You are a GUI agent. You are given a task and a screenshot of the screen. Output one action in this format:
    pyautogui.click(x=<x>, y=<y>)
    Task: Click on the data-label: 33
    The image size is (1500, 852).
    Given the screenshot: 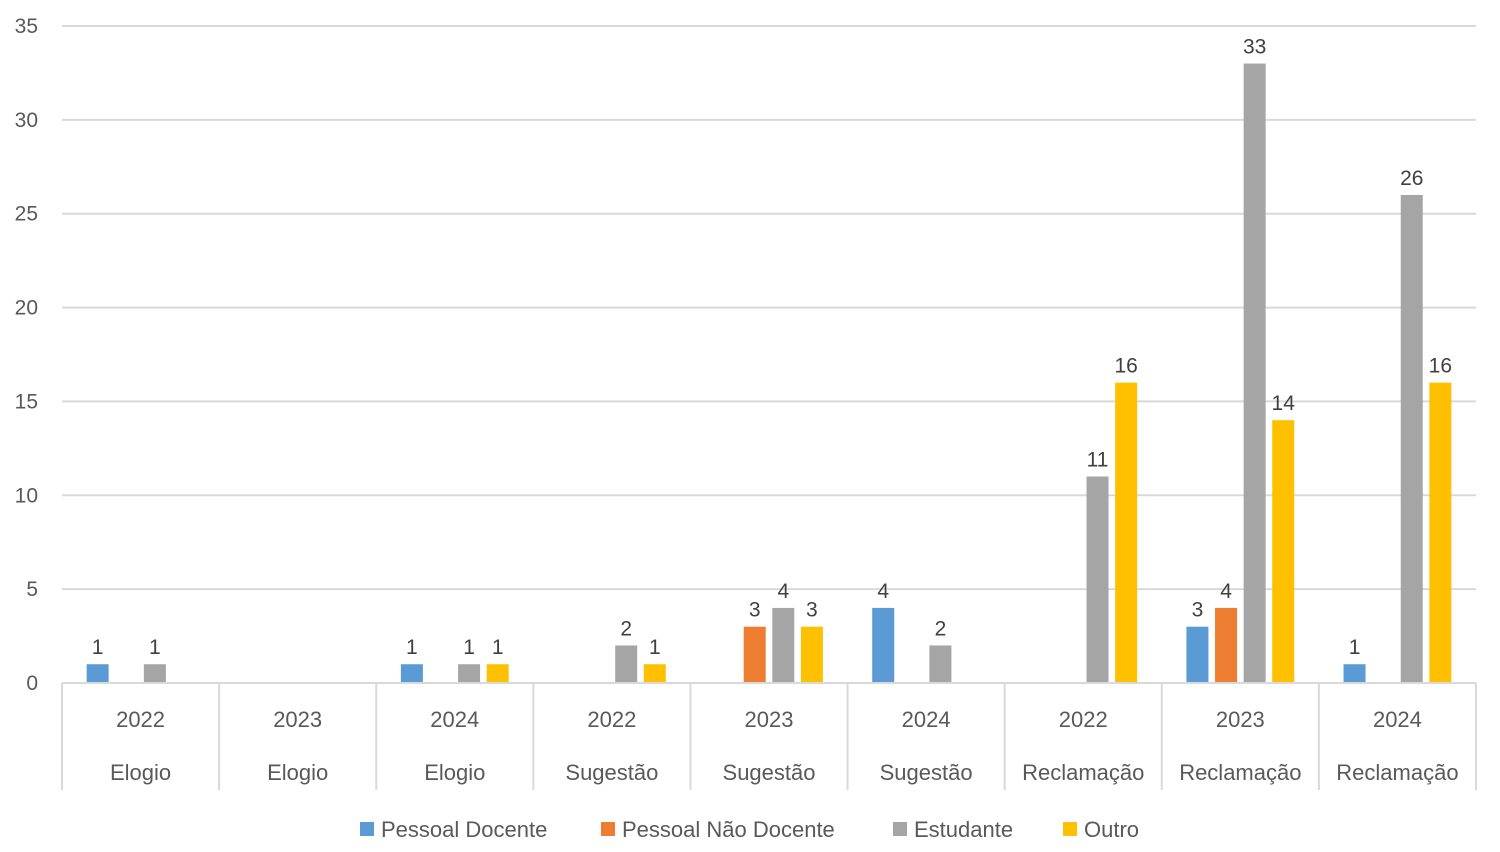 What is the action you would take?
    pyautogui.click(x=1254, y=47)
    